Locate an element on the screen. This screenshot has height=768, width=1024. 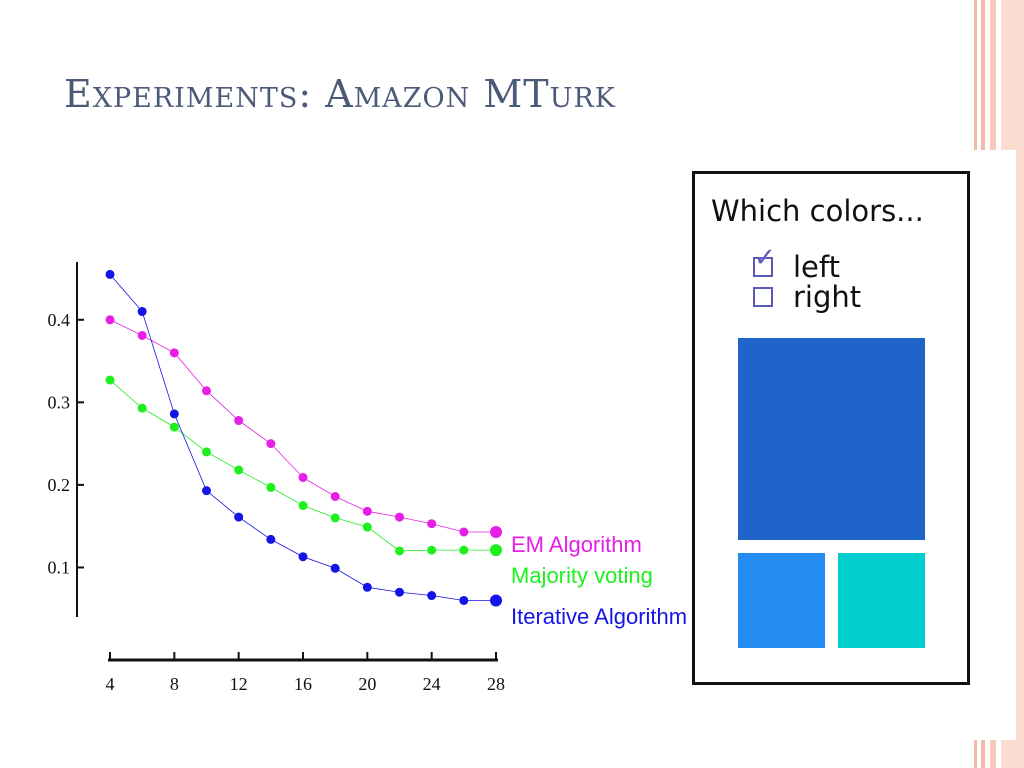
legend-label: EM Algorithm is located at coordinates (576, 544).